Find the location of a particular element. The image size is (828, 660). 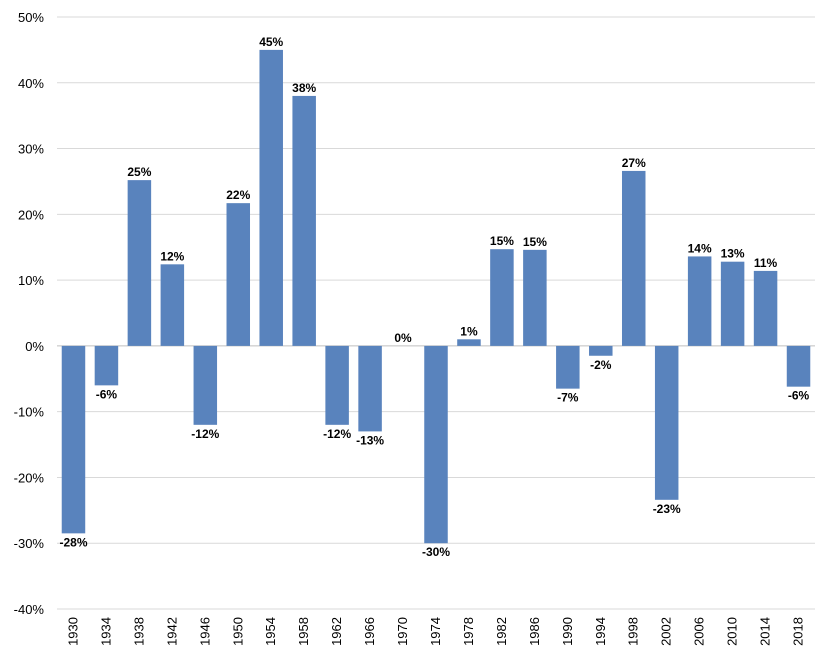

data-label: -13% is located at coordinates (370, 440).